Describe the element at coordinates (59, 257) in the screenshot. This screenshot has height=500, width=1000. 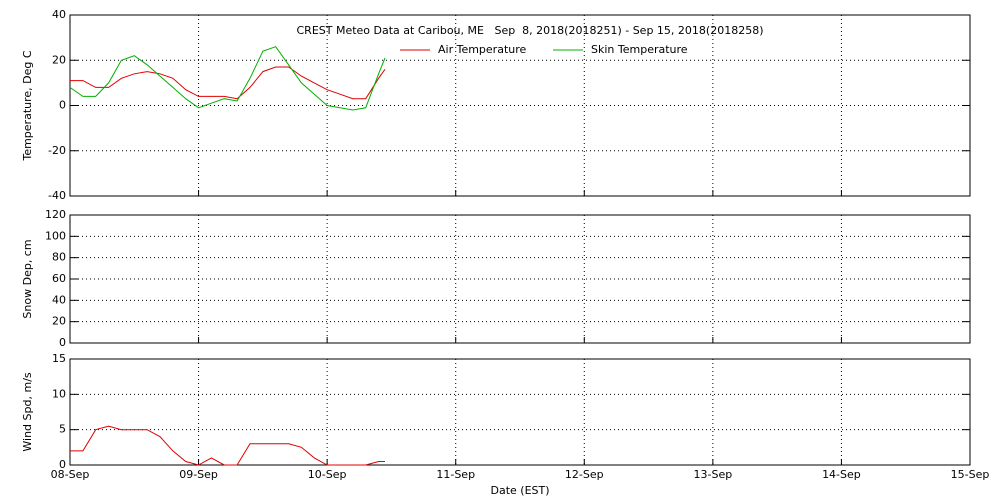
I see `y-tick-label: 80` at that location.